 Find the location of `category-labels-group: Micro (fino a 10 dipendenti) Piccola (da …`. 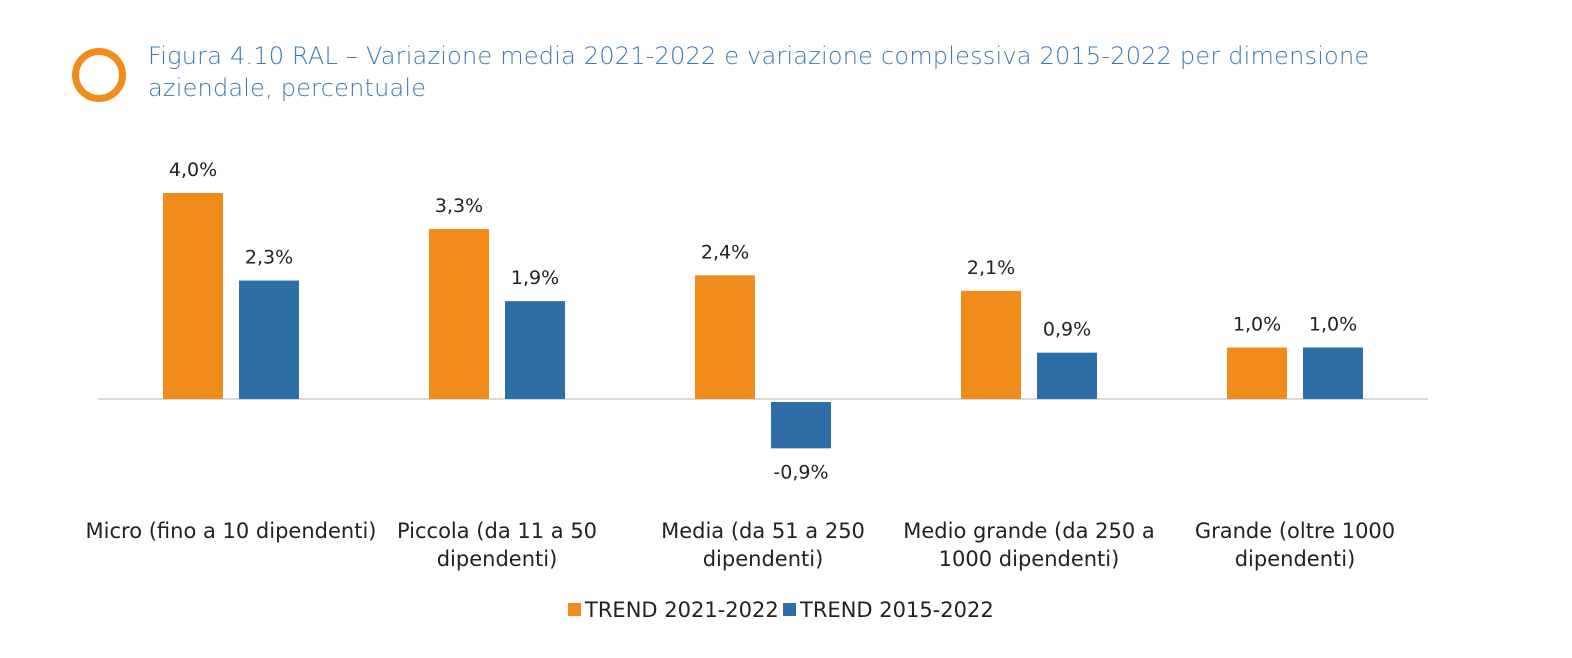

category-labels-group: Micro (fino a 10 dipendenti) Piccola (da … is located at coordinates (741, 545).